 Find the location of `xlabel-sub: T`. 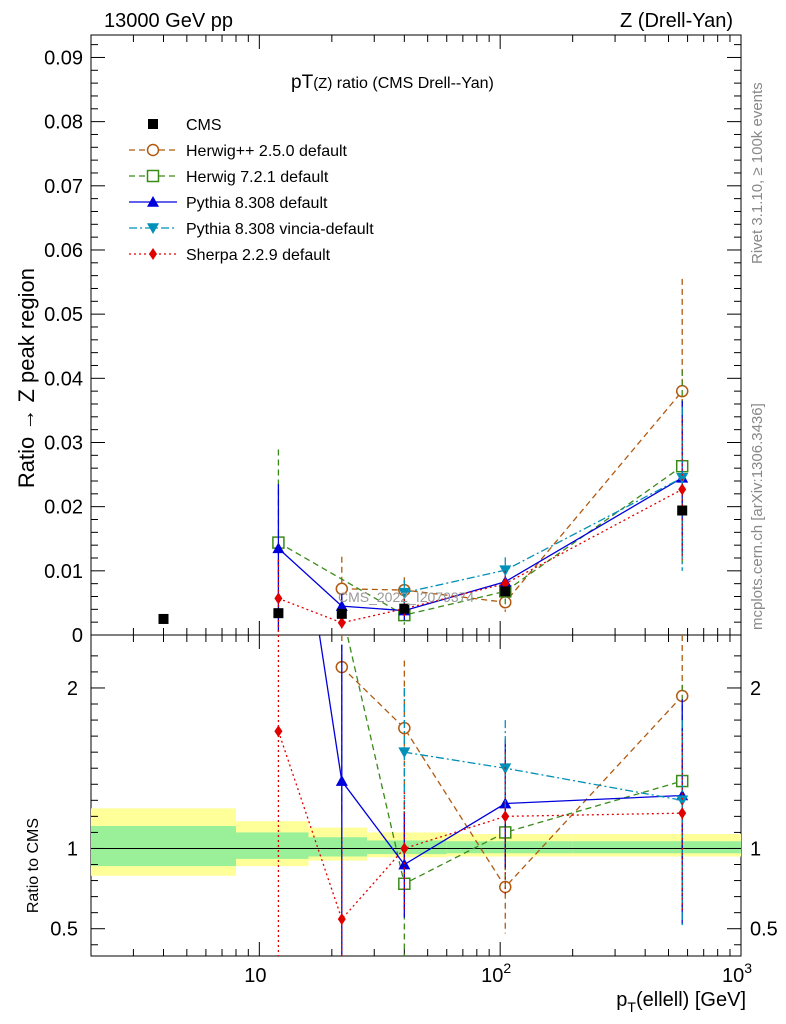

xlabel-sub: T is located at coordinates (631, 1007).